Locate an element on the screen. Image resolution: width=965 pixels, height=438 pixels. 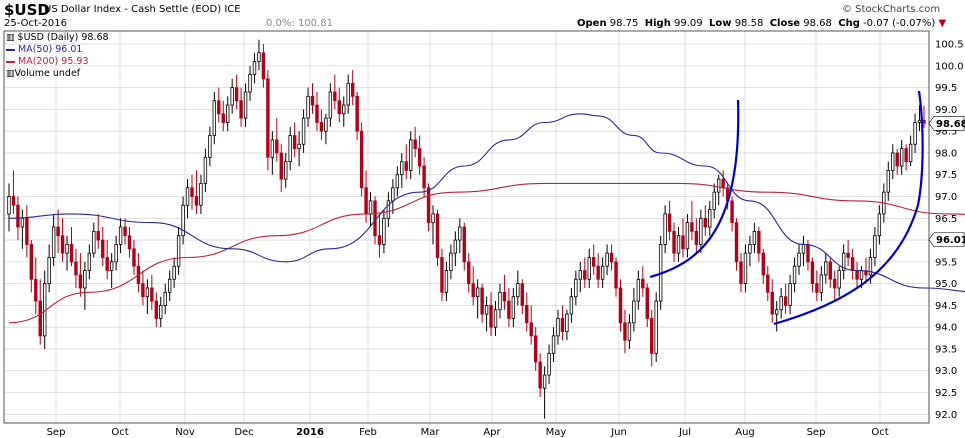
x-tick-label: 2016 is located at coordinates (310, 432).